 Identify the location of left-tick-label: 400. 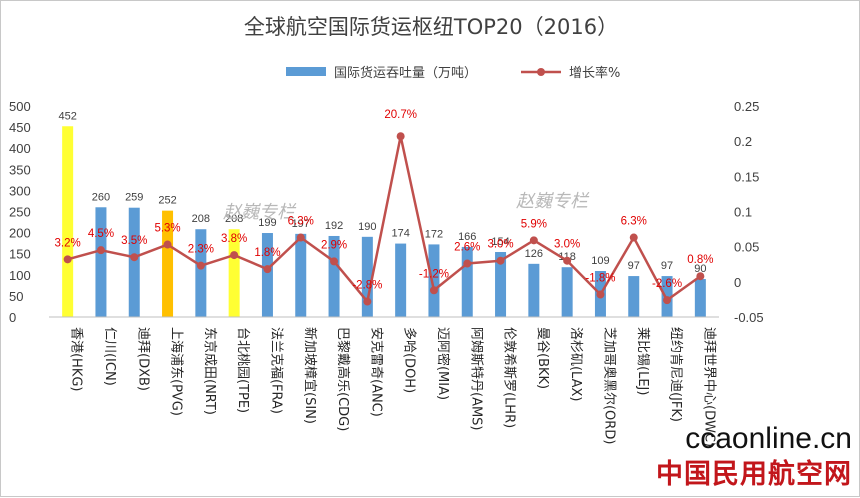
(20, 148).